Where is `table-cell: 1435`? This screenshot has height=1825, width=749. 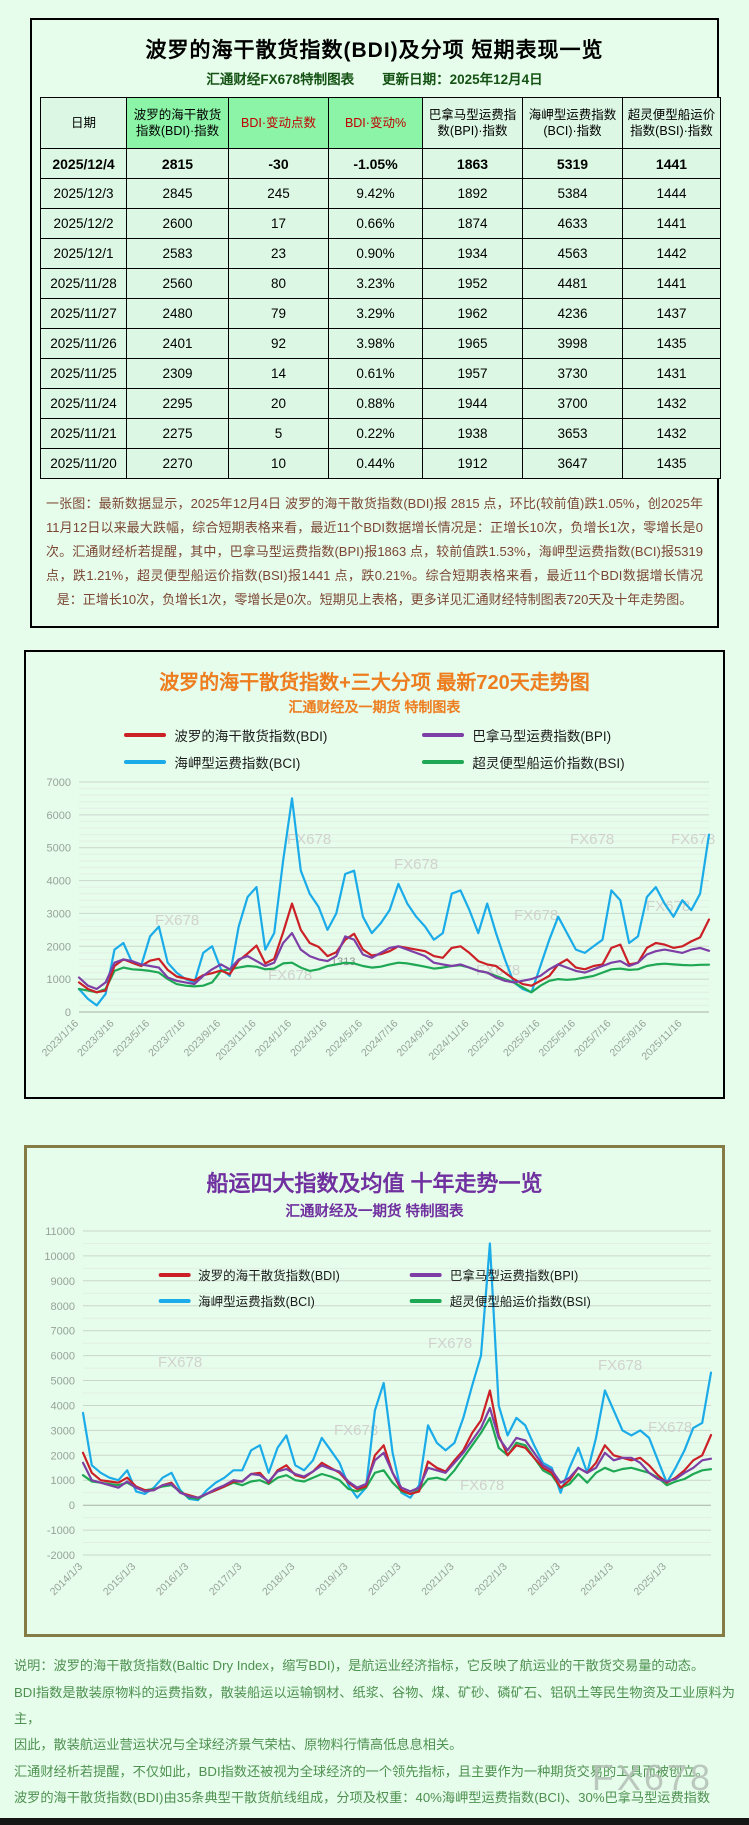 table-cell: 1435 is located at coordinates (671, 343).